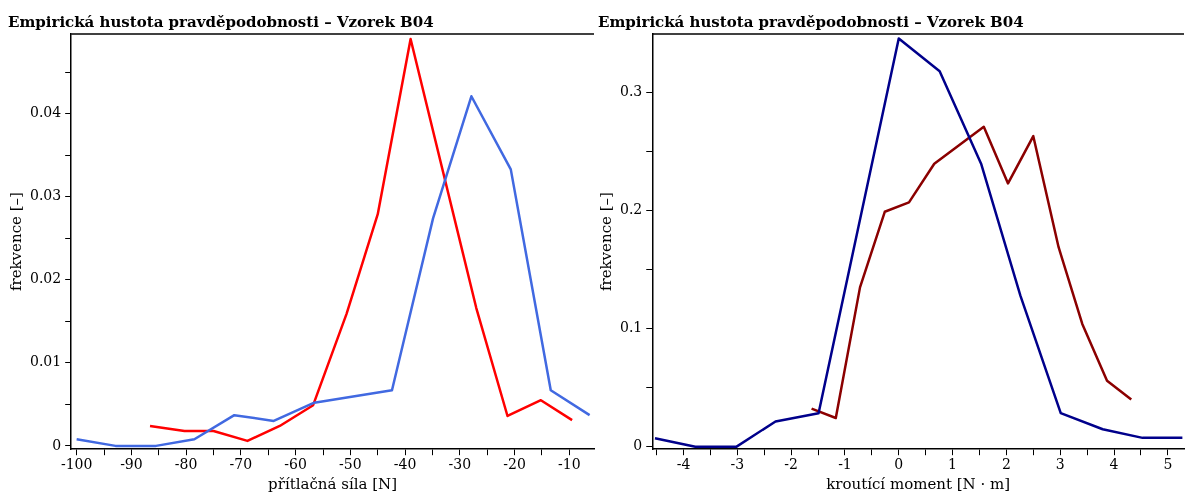 Image resolution: width=1196 pixels, height=494 pixels. Describe the element at coordinates (46, 195) in the screenshot. I see `y-tick-label: 0.03` at that location.